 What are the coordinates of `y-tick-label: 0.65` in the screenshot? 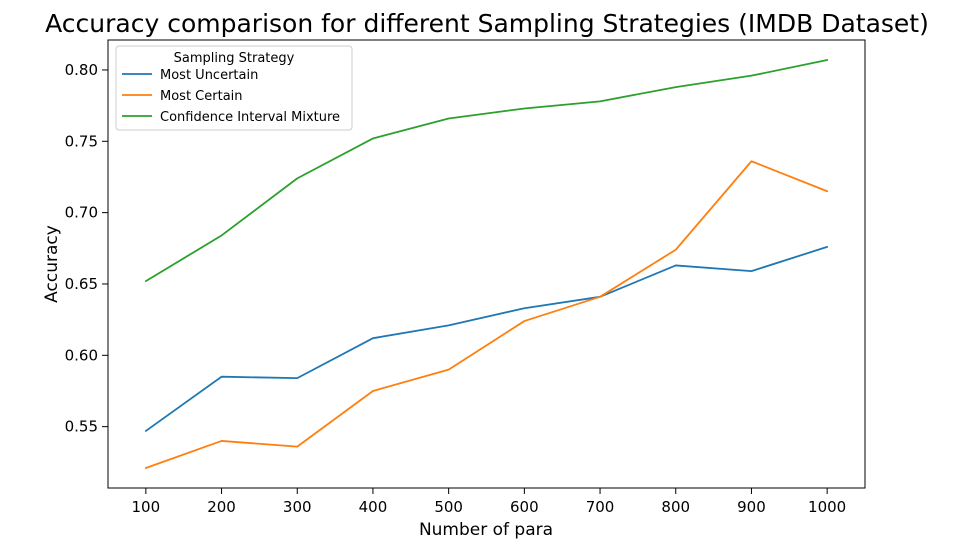 It's located at (81, 284).